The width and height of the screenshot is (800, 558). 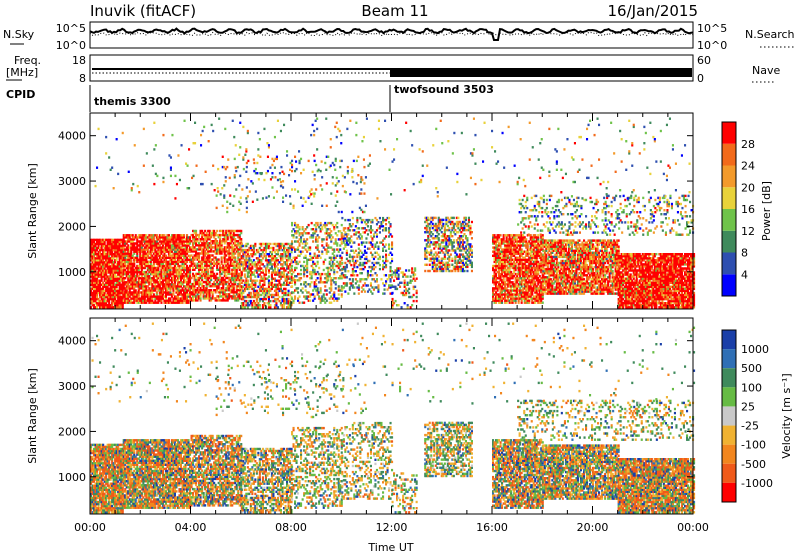 What do you see at coordinates (712, 28) in the screenshot?
I see `nsearch-tick-high: 10^5` at bounding box center [712, 28].